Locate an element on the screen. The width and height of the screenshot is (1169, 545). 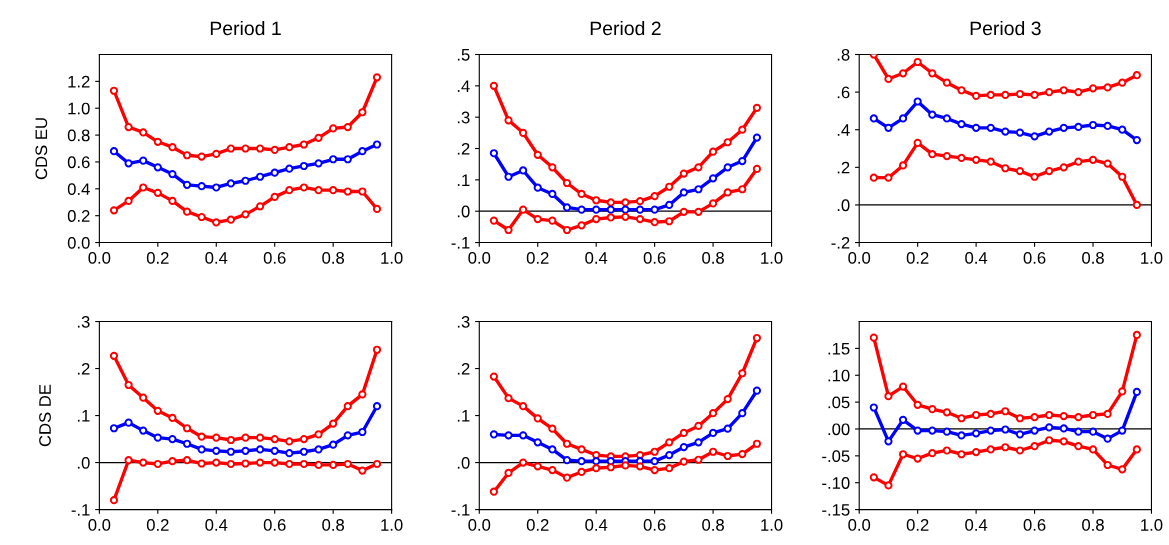
y-tick-label: -.05 is located at coordinates (836, 456).